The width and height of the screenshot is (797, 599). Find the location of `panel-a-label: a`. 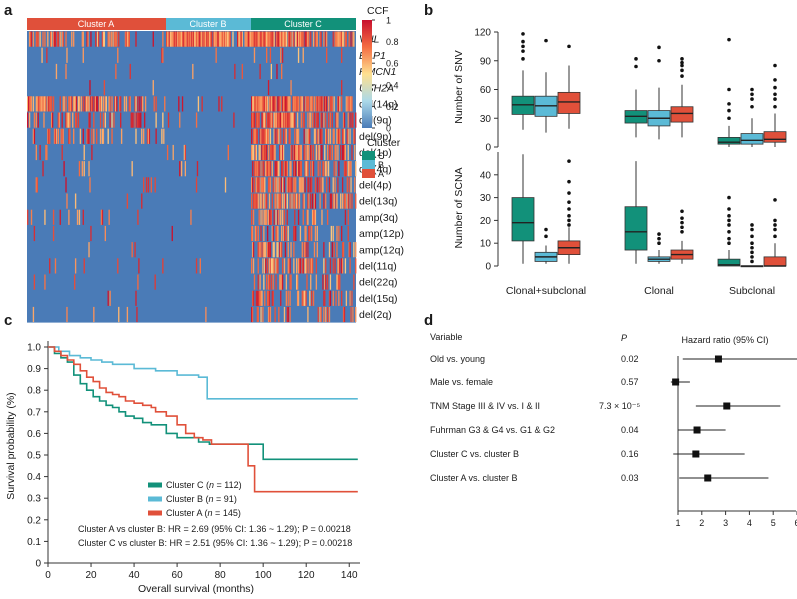

panel-a-label: a is located at coordinates (8, 10).